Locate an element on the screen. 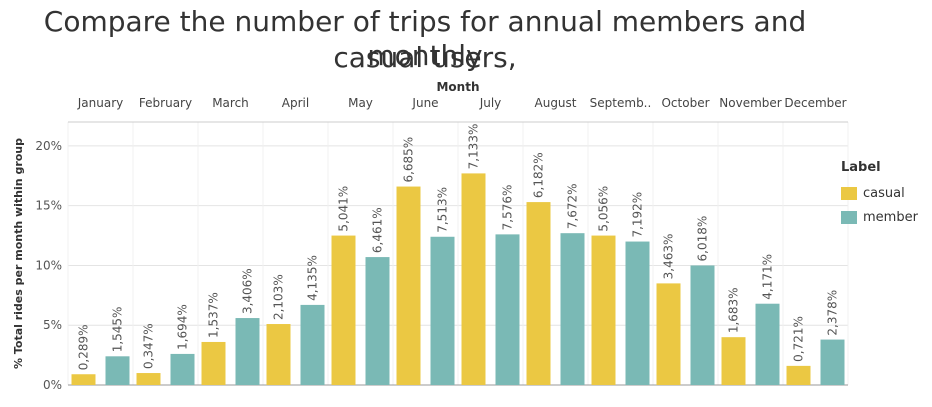 The width and height of the screenshot is (932, 407). data-label-member-9: 6,018% is located at coordinates (703, 239).